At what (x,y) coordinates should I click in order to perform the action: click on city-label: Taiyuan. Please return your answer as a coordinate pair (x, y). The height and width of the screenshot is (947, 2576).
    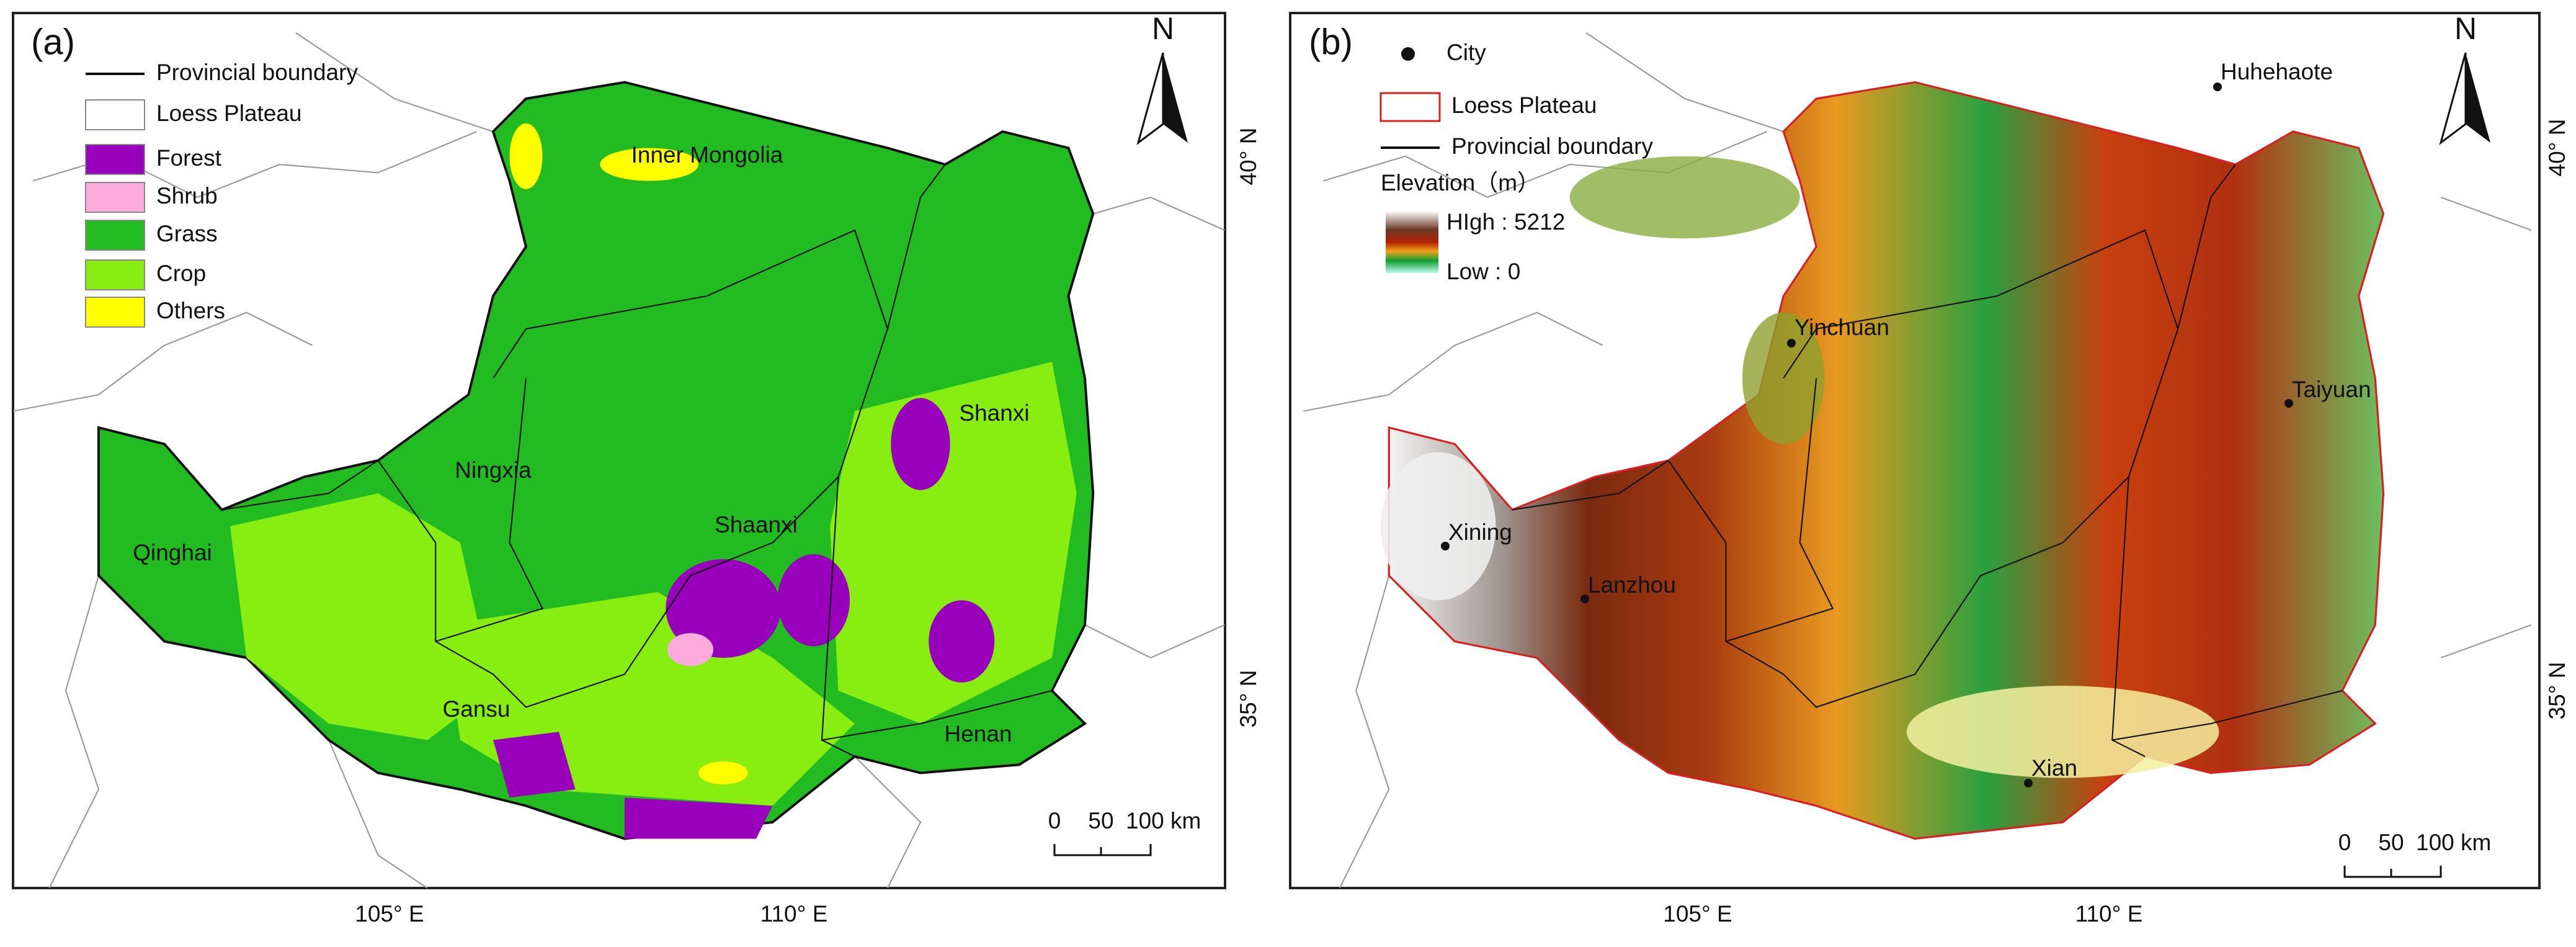
    Looking at the image, I should click on (2331, 389).